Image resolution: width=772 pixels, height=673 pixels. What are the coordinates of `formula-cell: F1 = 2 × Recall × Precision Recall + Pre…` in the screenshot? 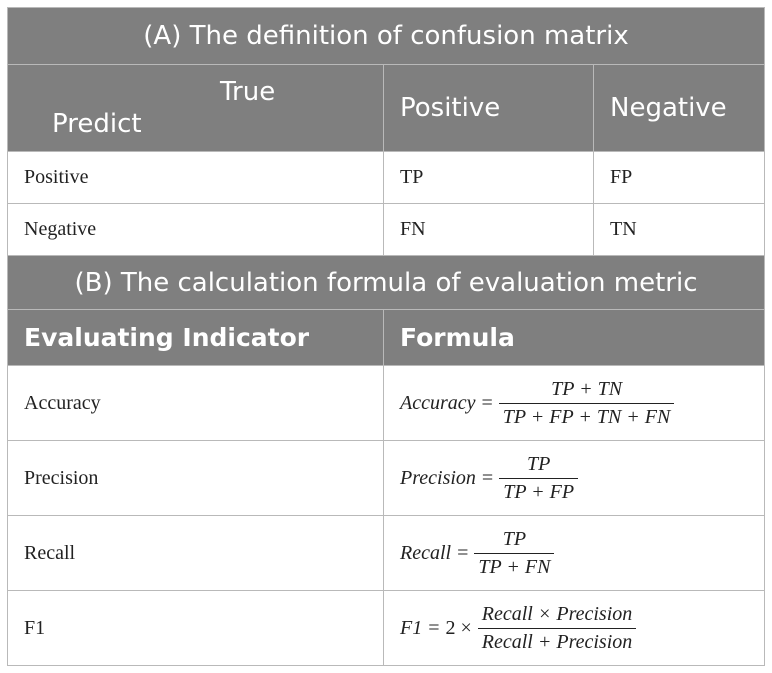 It's located at (574, 628).